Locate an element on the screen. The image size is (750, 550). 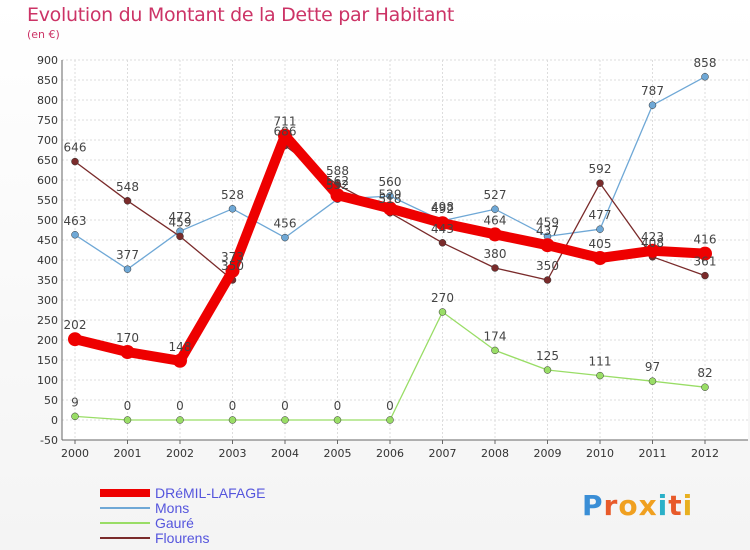
series-1-label-2: 472 is located at coordinates (180, 217).